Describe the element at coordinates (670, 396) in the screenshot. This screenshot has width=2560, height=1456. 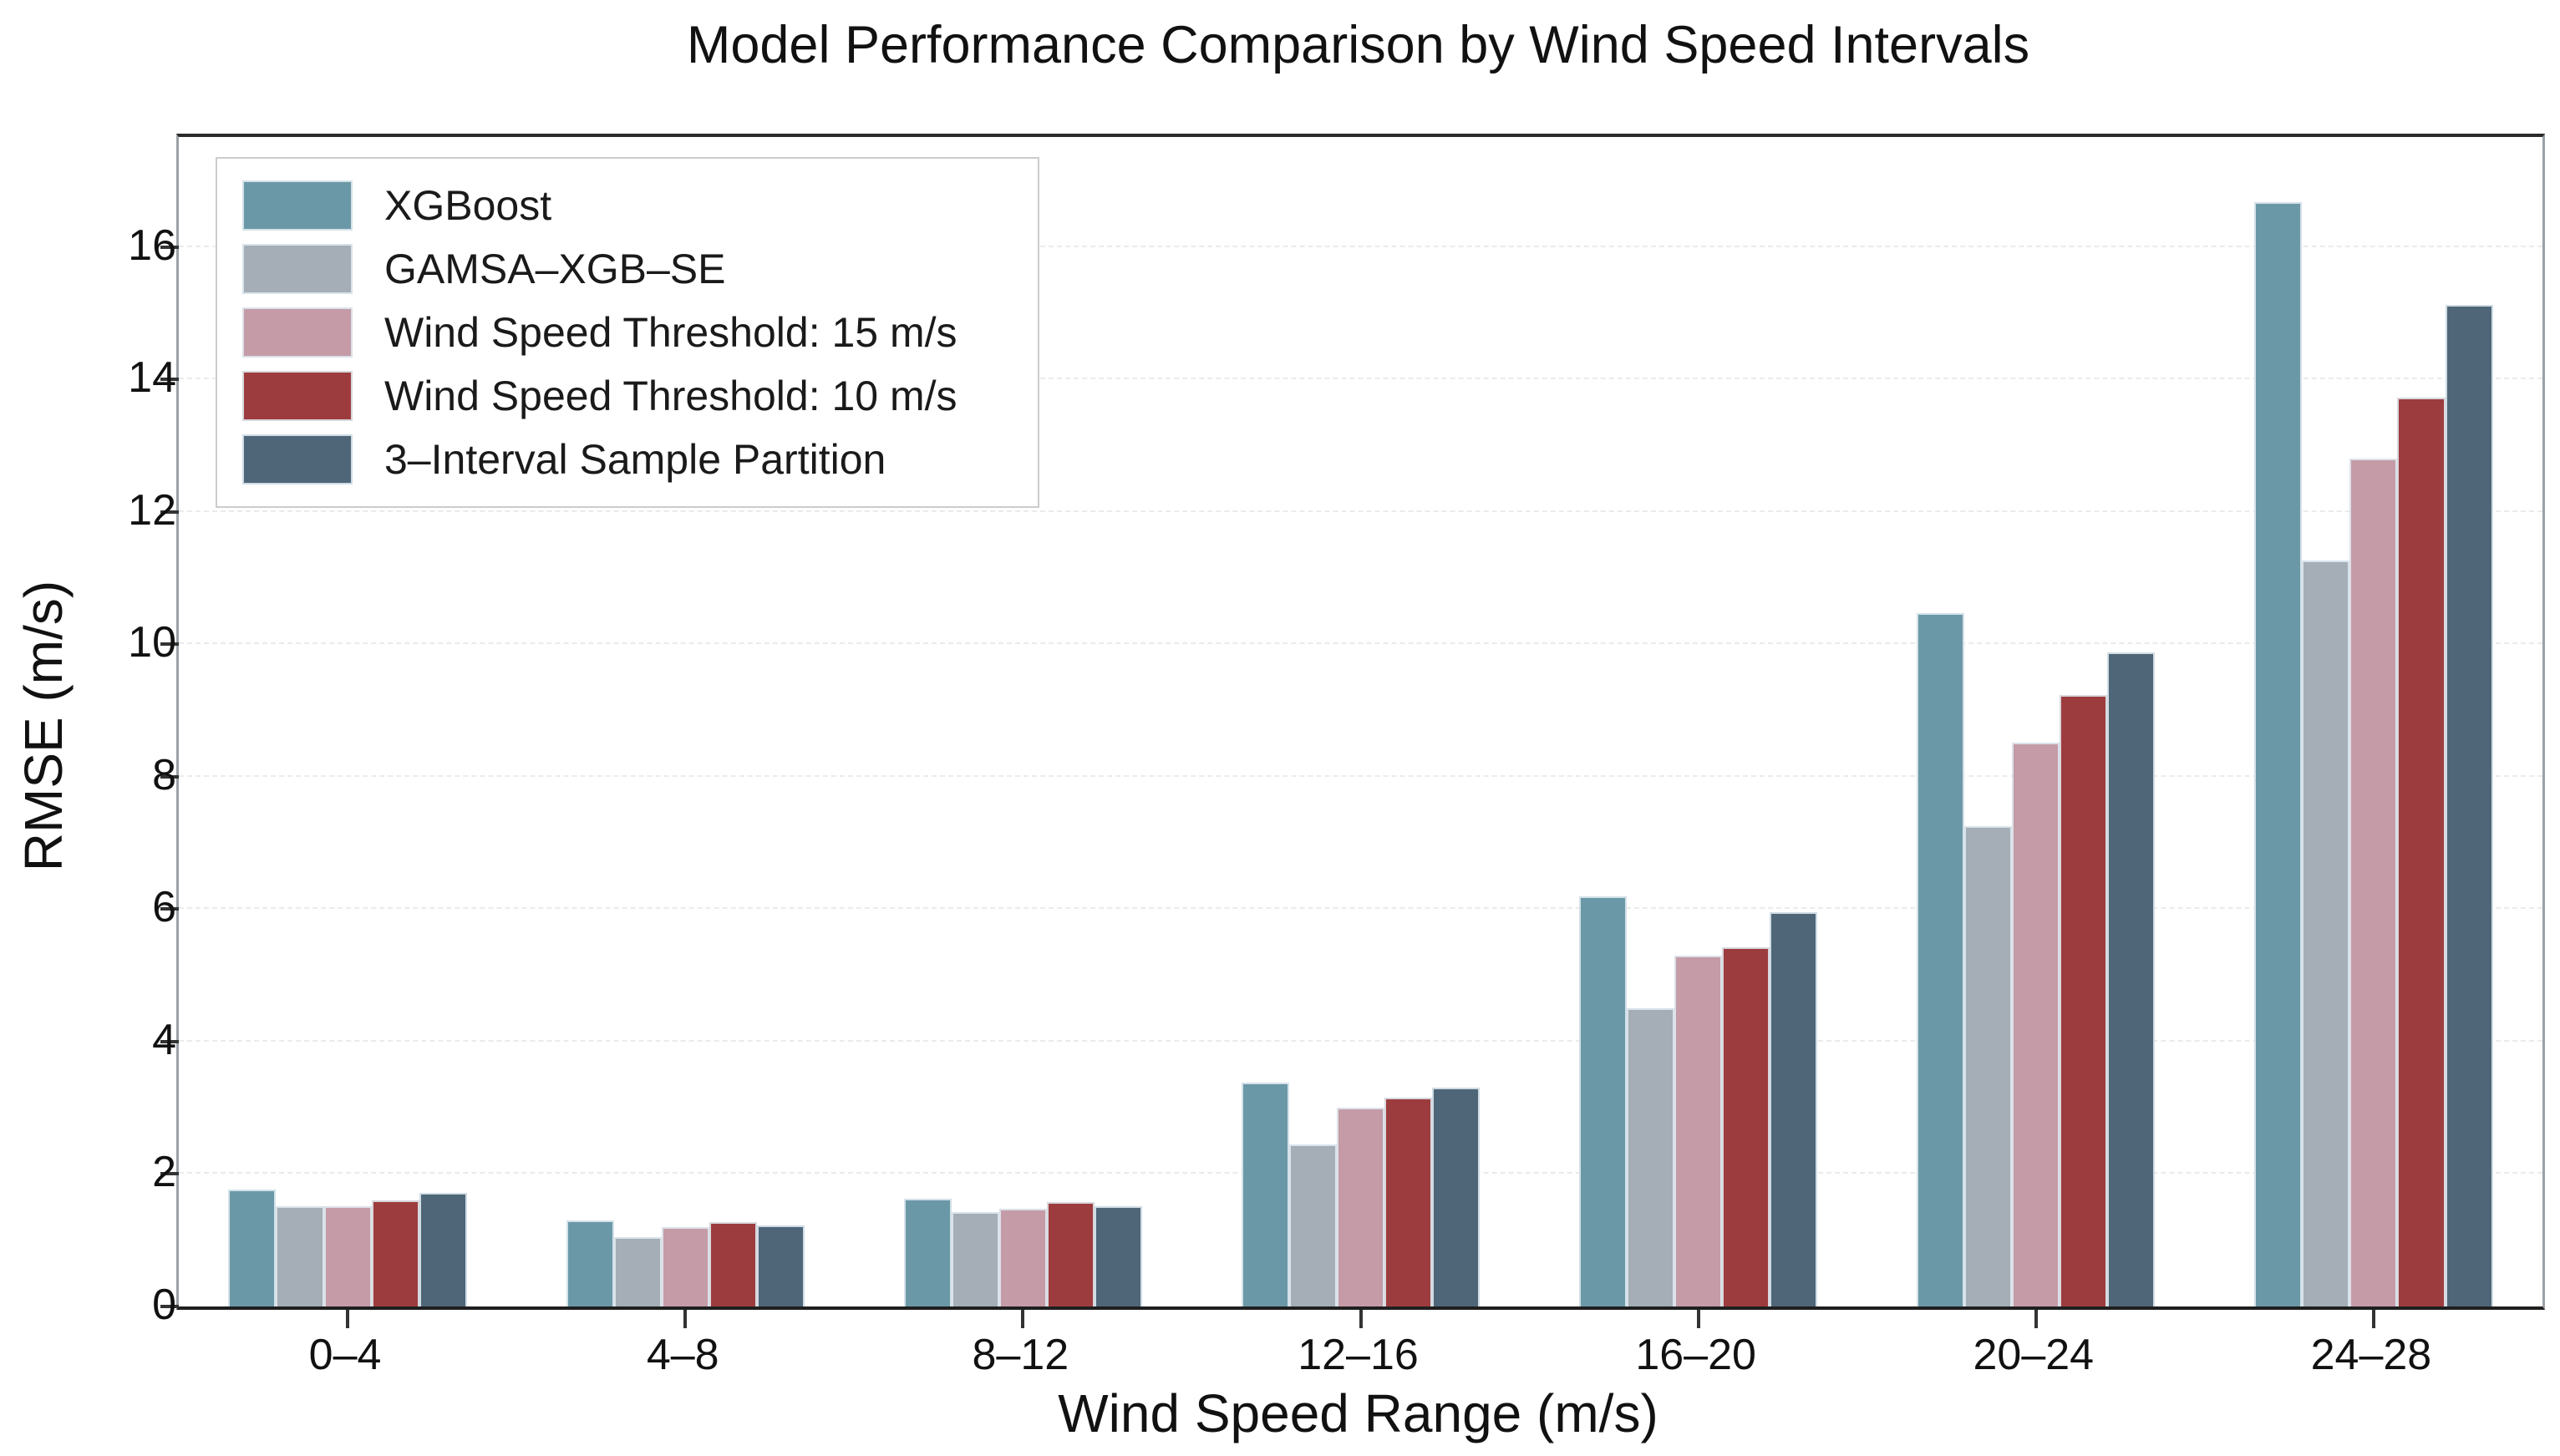
I see `legend-label: Wind Speed Threshold: 10 m/s` at that location.